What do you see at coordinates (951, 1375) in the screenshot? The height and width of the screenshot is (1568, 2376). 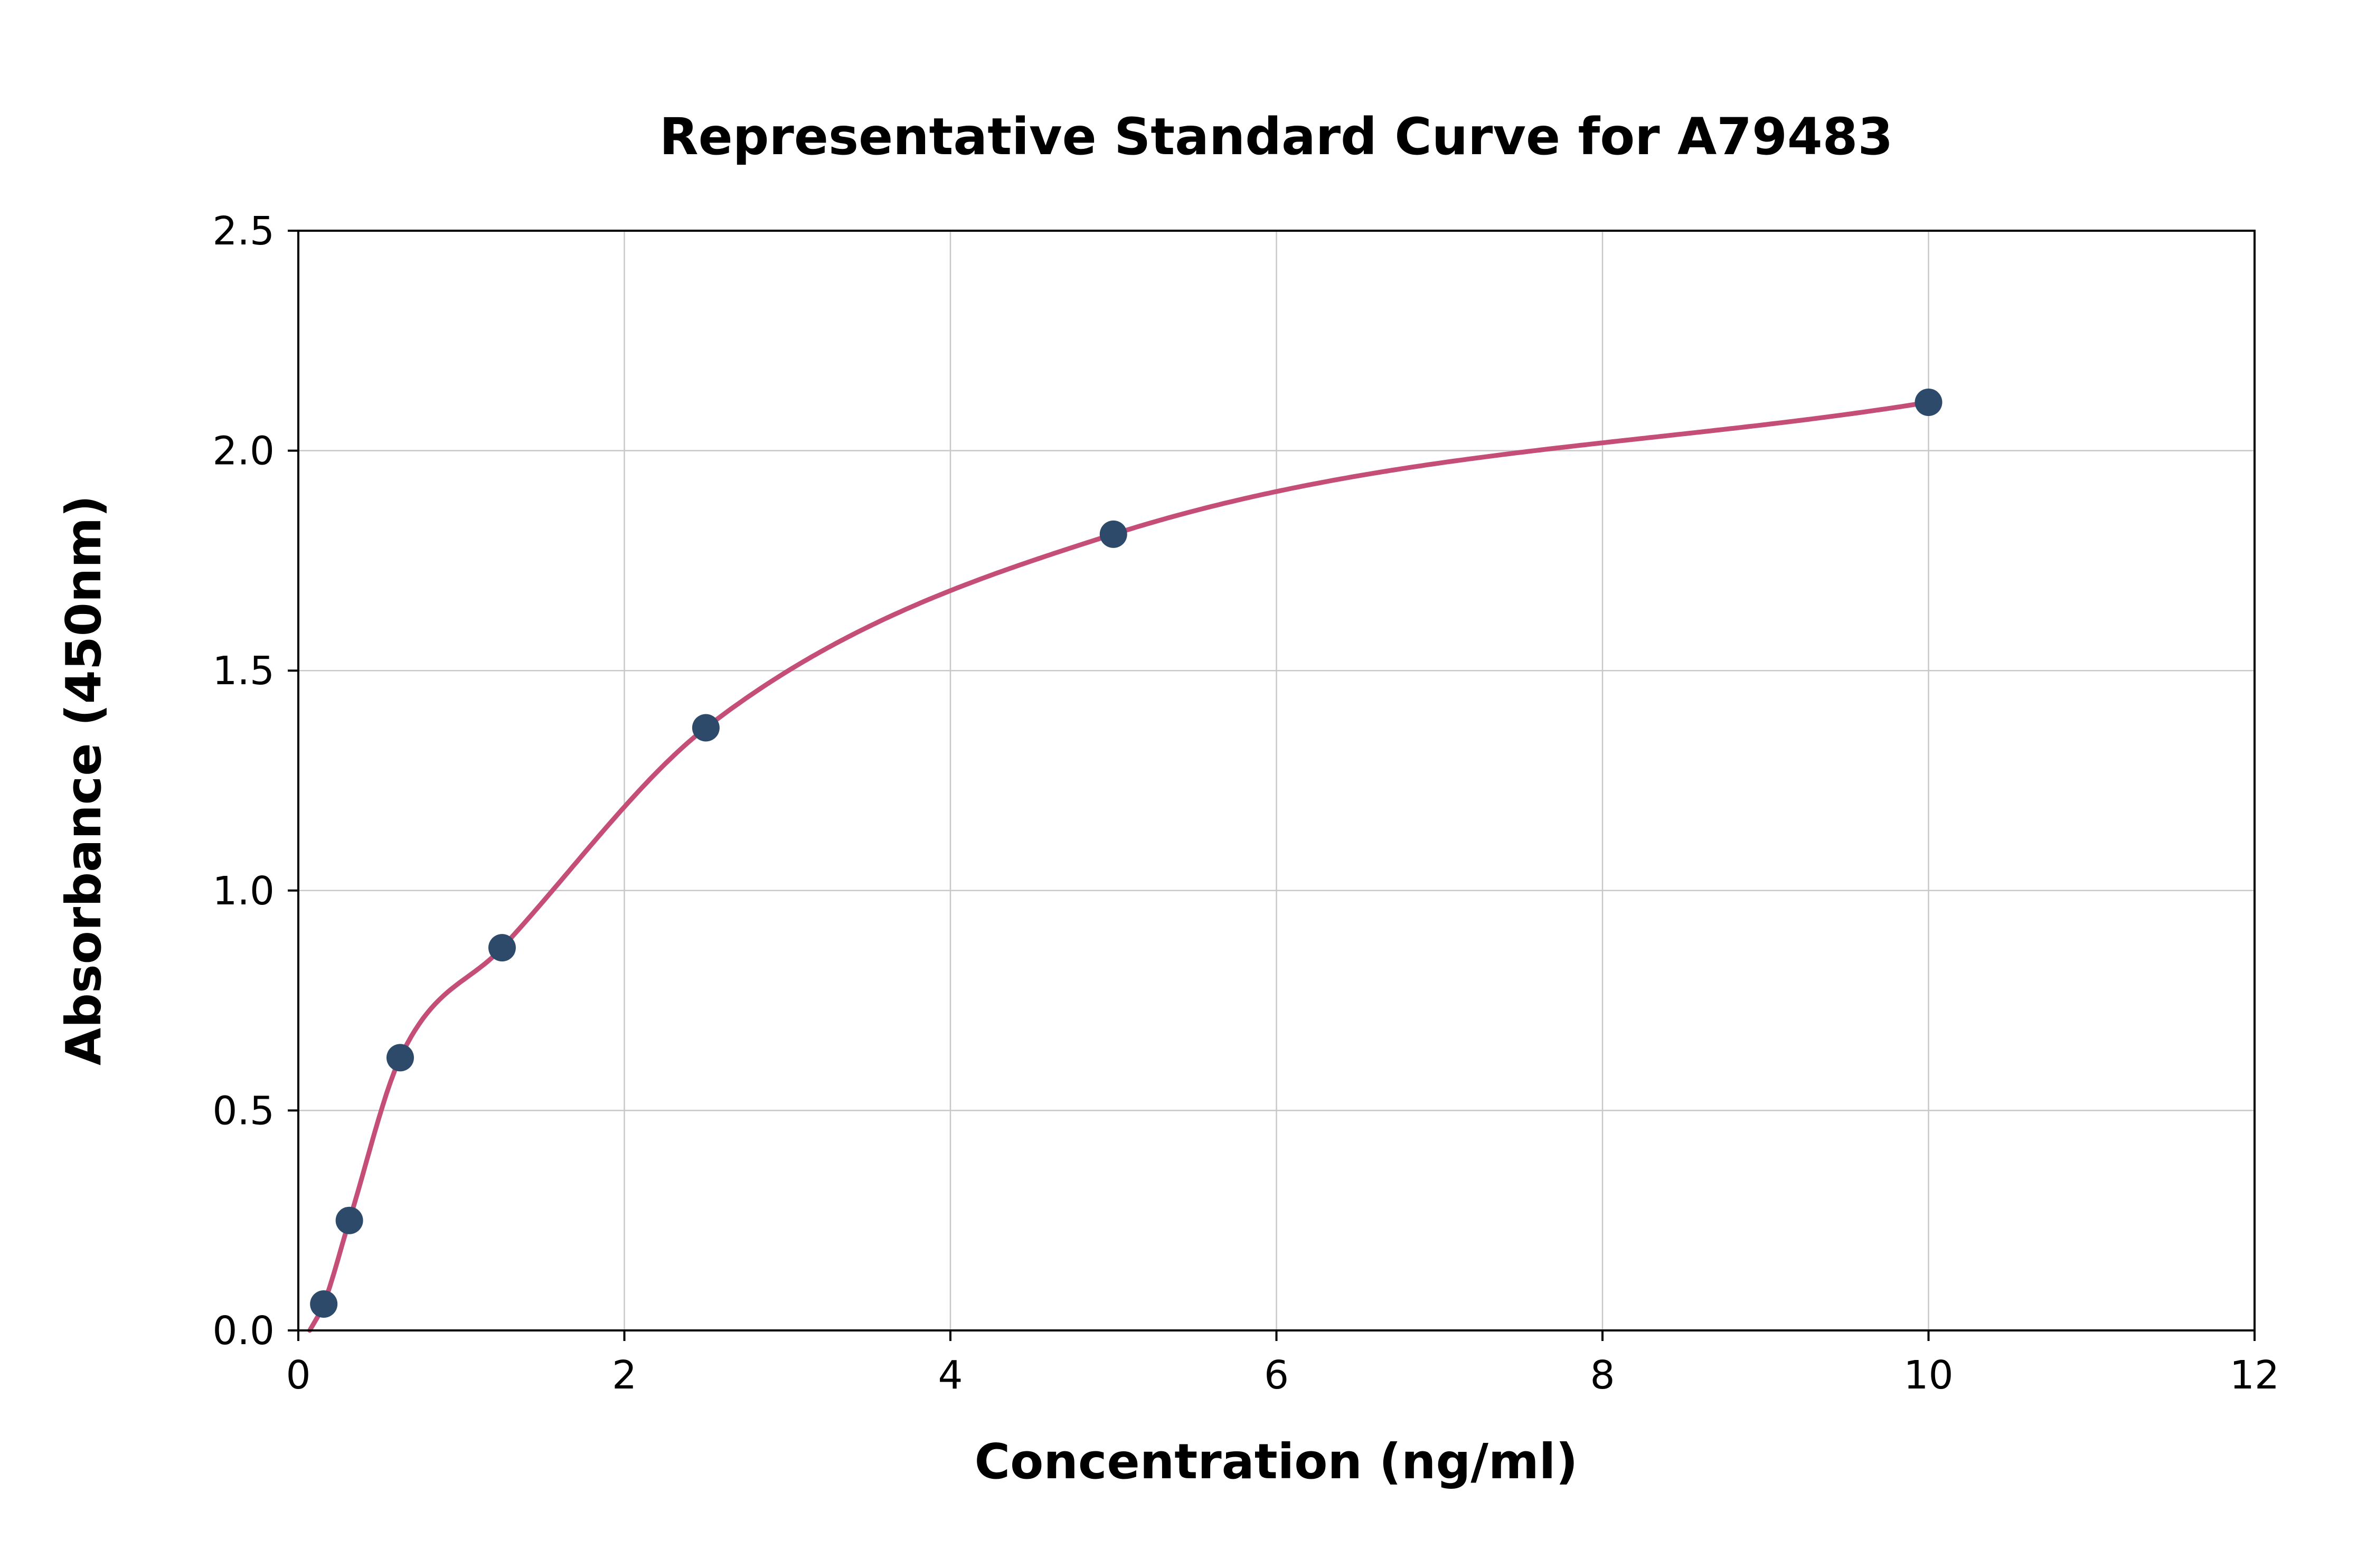 I see `x-tick-label: 4` at bounding box center [951, 1375].